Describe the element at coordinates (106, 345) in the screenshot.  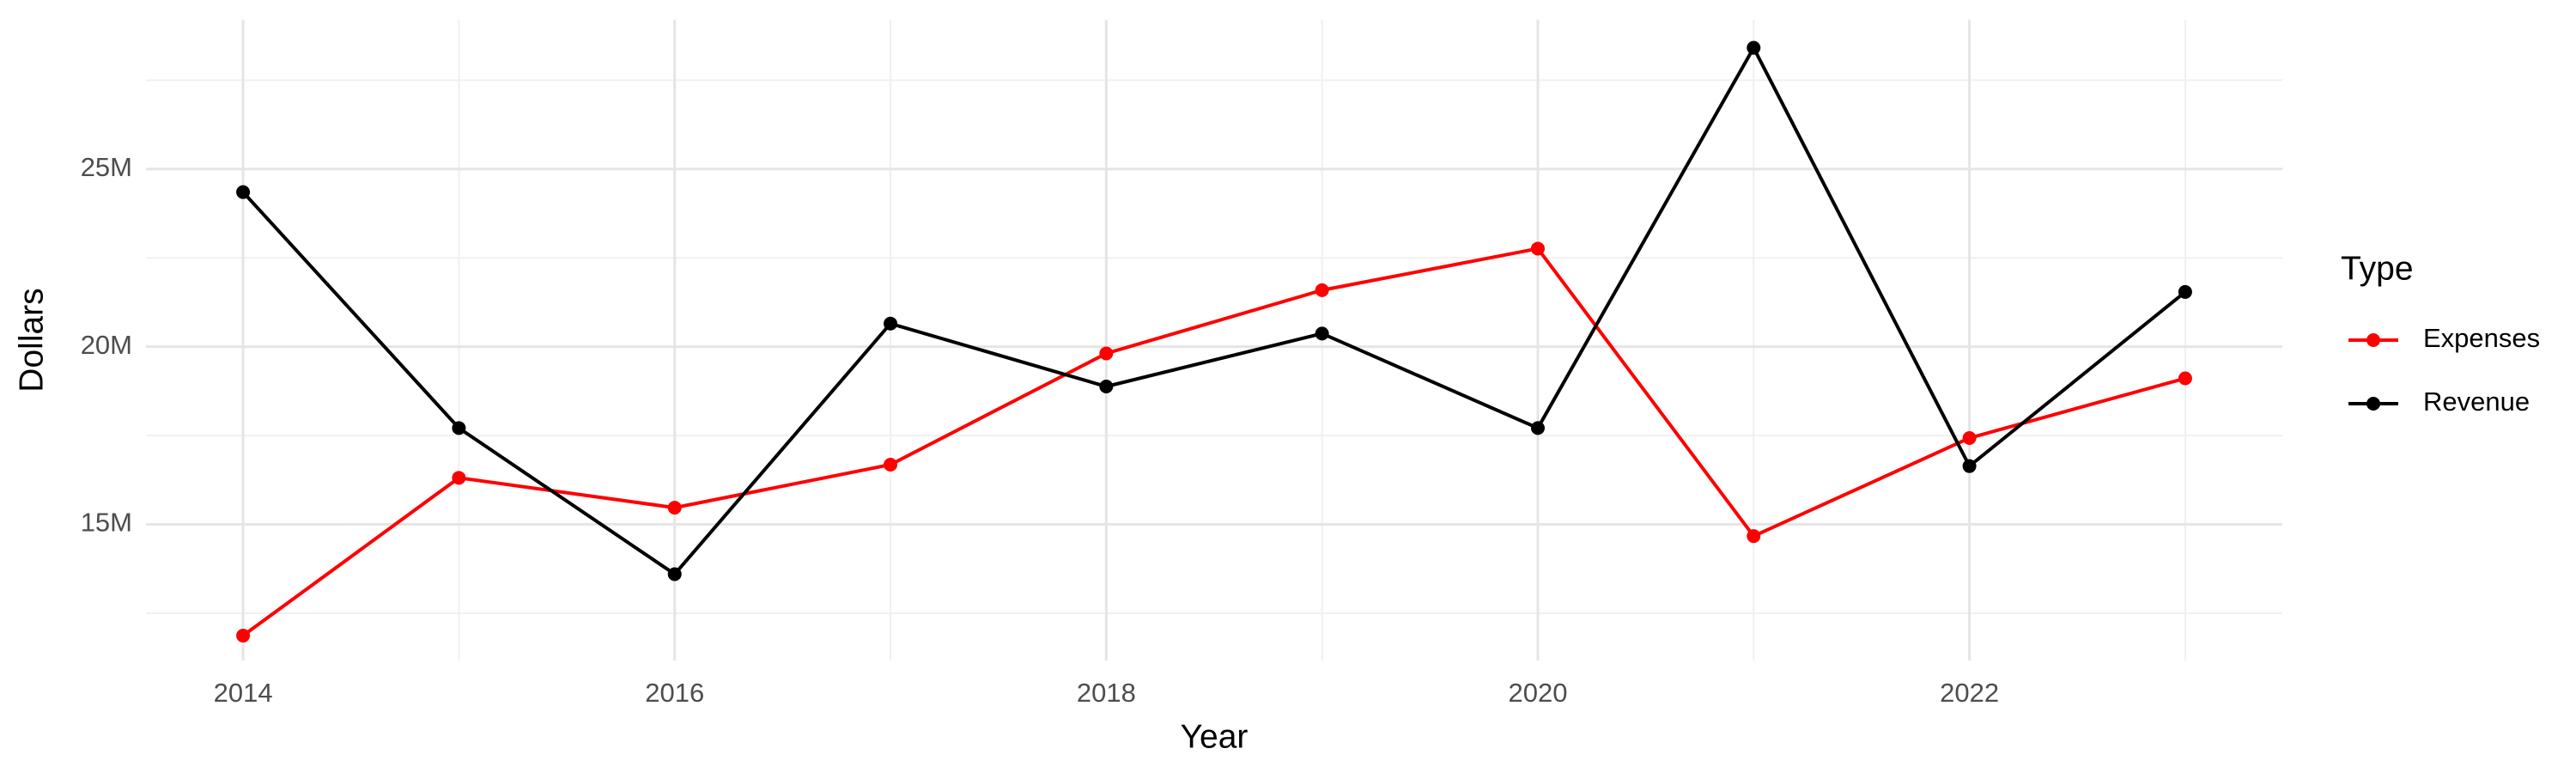
I see `y-tick-label: 20M` at that location.